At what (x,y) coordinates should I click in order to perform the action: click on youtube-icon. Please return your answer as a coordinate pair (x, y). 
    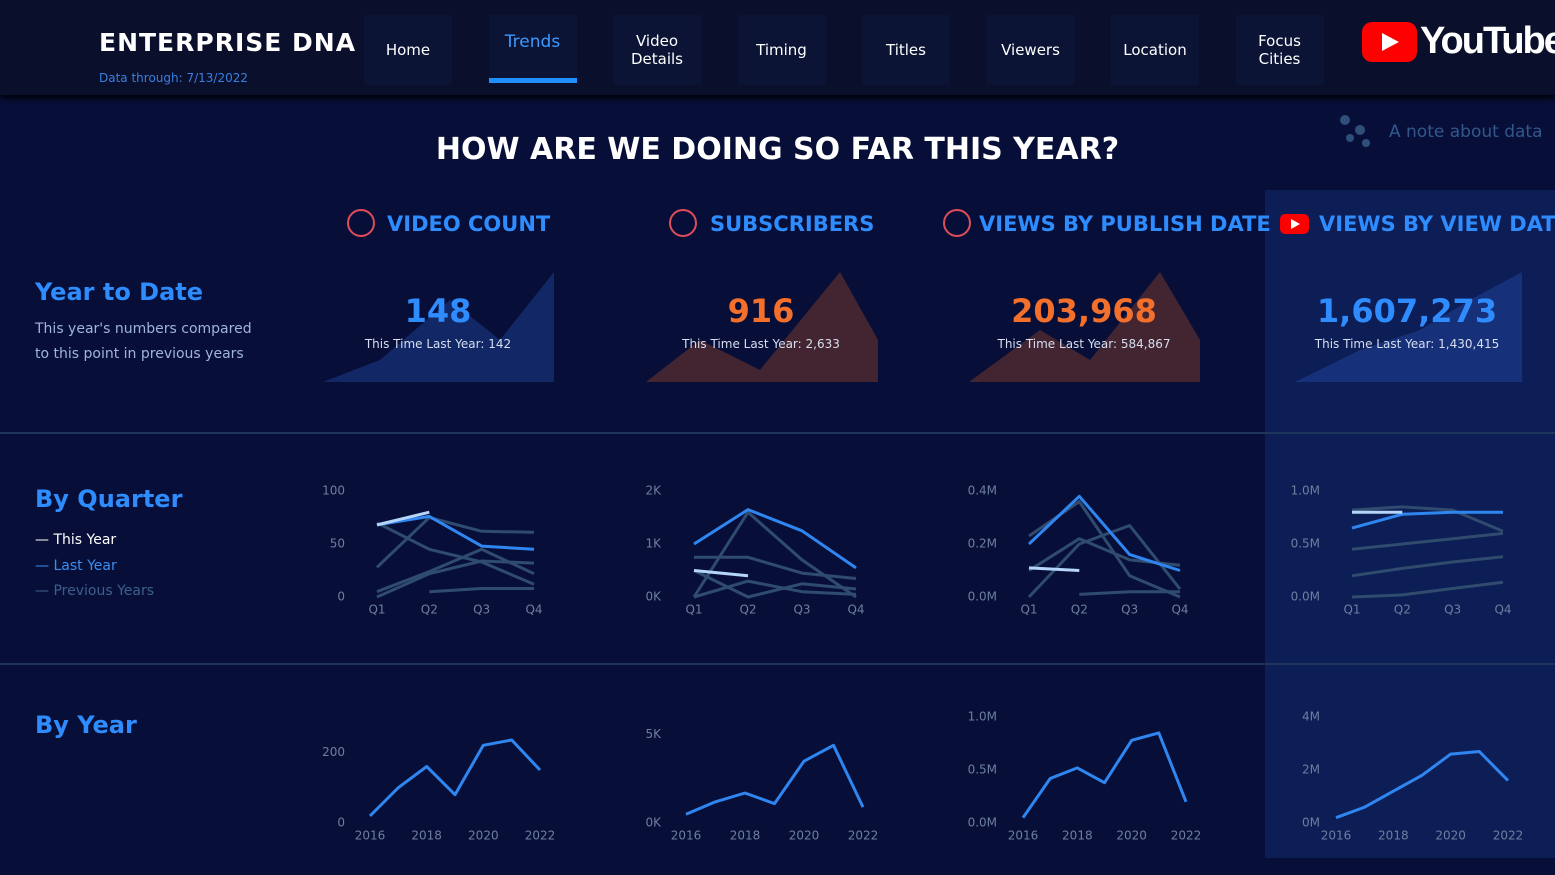
    Looking at the image, I should click on (1389, 42).